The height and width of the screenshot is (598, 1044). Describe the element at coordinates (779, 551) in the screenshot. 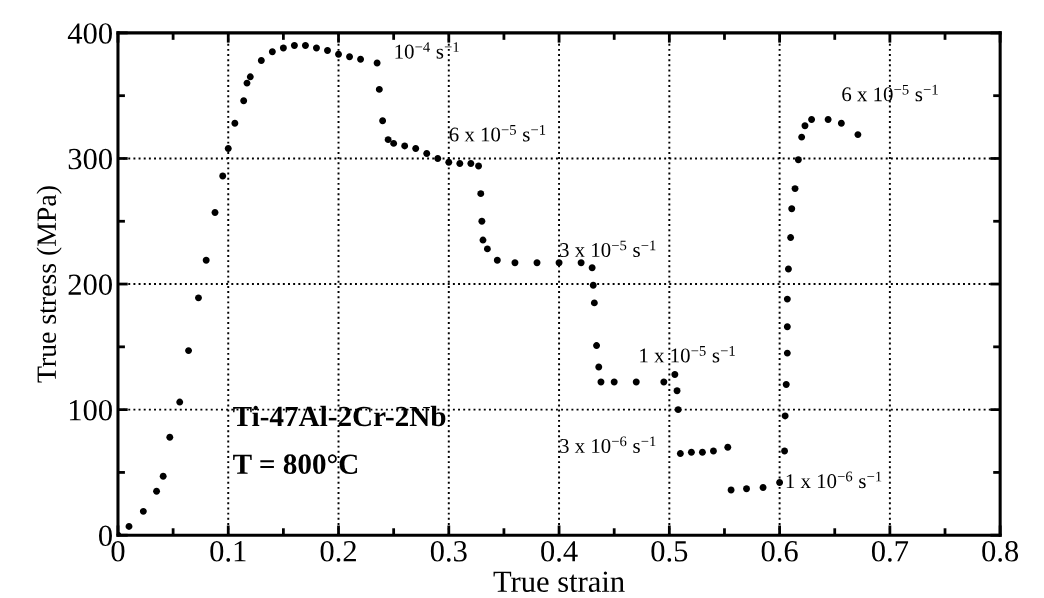

I see `x-tick-label: 0.6` at that location.